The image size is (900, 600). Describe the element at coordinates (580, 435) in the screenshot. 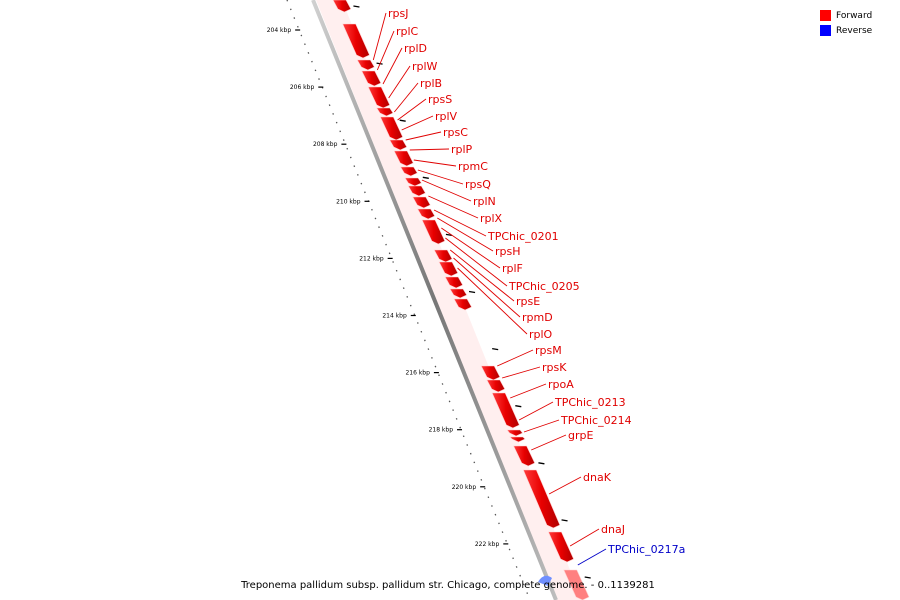

I see `gene-label: grpE` at that location.